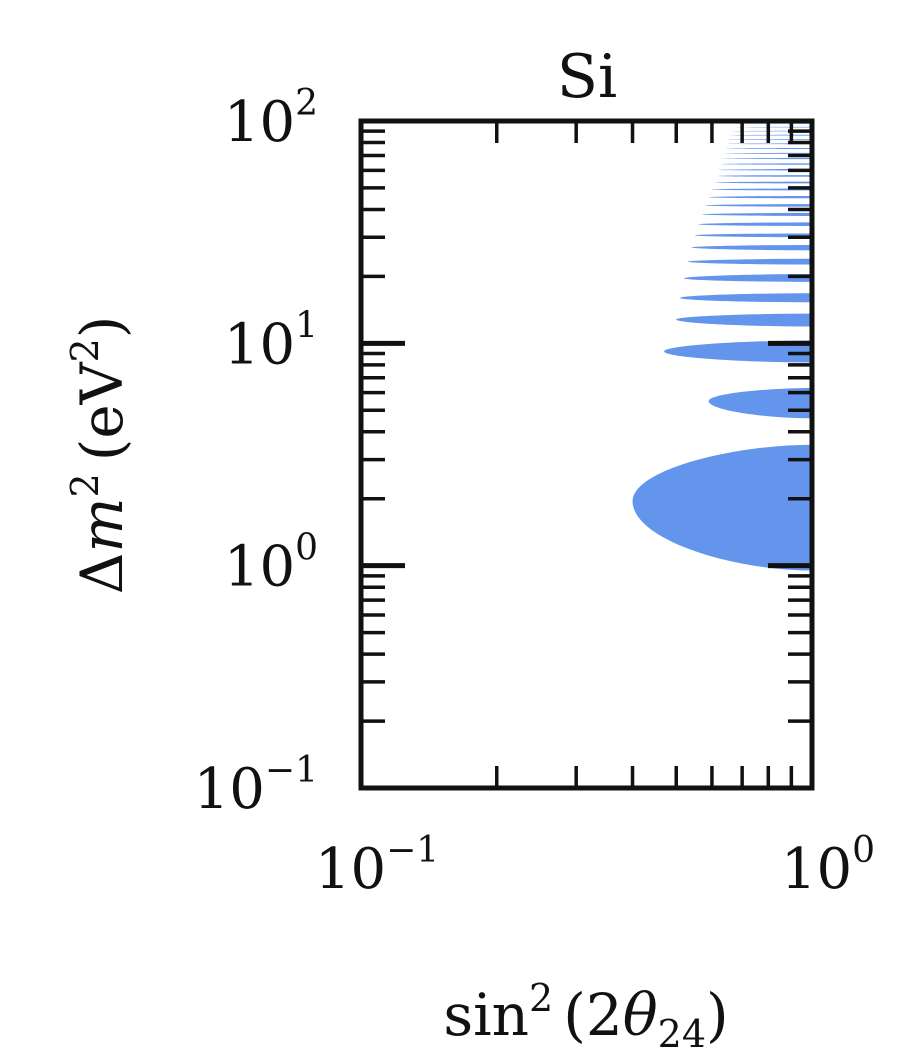  What do you see at coordinates (541, 998) in the screenshot?
I see `x-label-sup: 2` at bounding box center [541, 998].